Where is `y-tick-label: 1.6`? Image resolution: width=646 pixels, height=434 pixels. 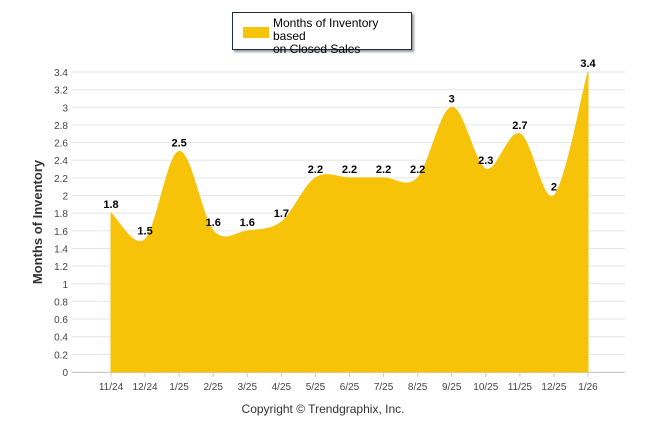 y-tick-label: 1.6 is located at coordinates (61, 232).